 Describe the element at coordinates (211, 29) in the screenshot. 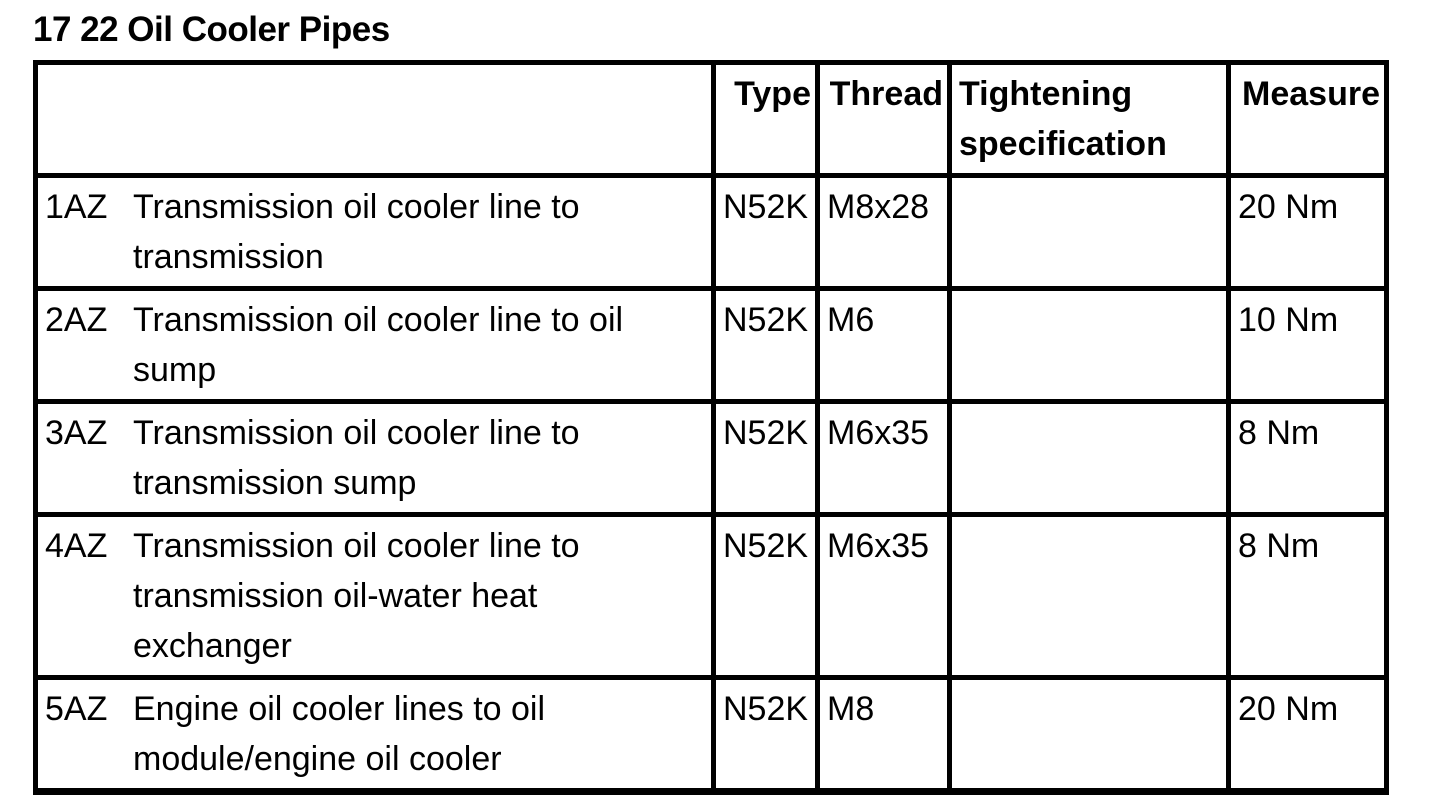

I see `page-title: 17 22 Oil Cooler Pipes` at that location.